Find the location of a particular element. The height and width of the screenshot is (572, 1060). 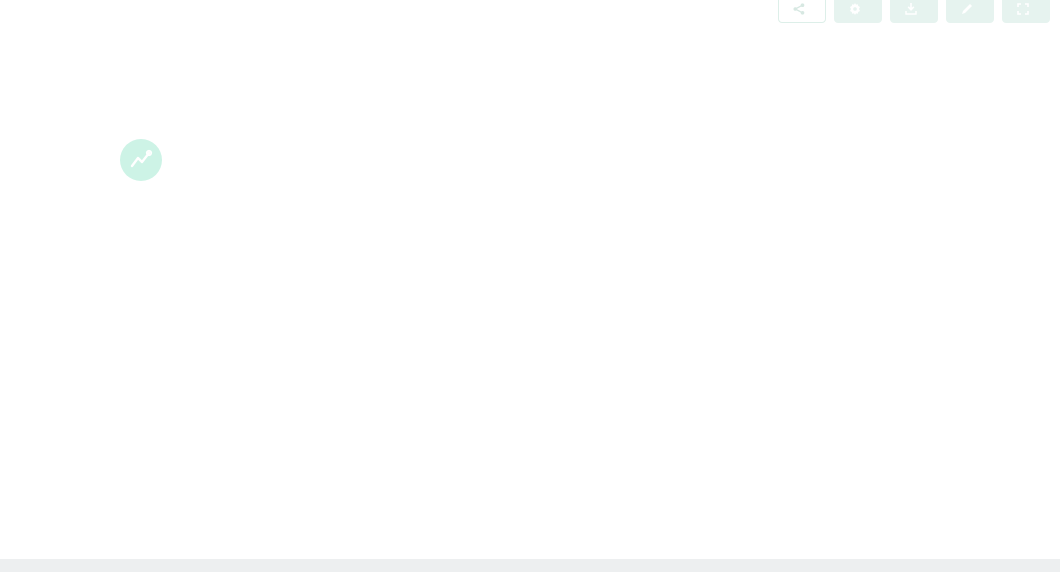

image-button is located at coordinates (914, 11).